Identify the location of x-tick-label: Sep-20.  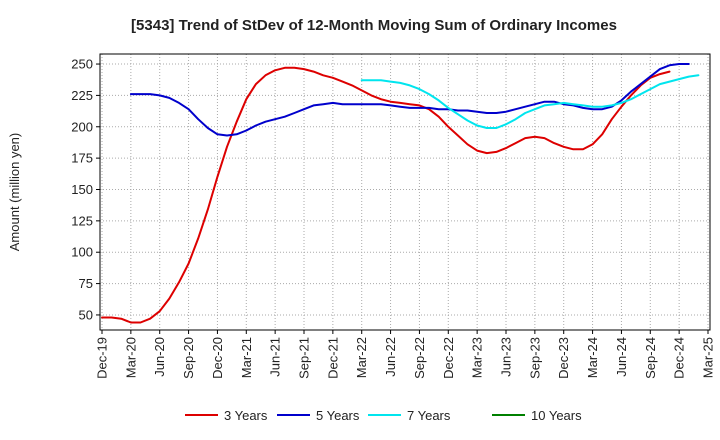
(188, 358).